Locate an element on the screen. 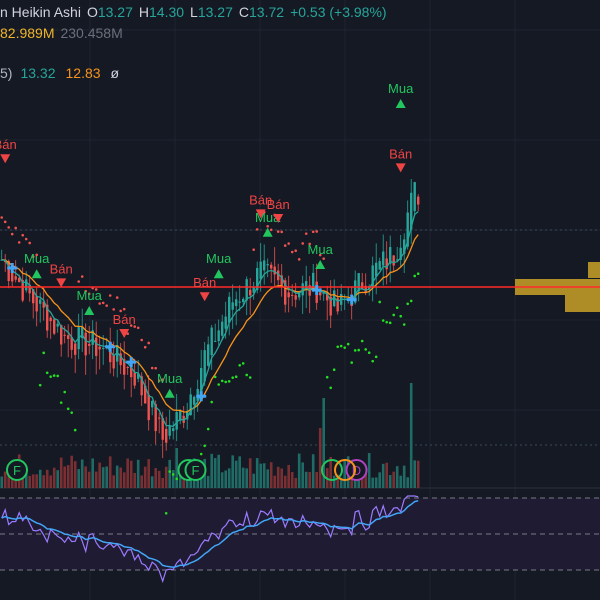 This screenshot has height=600, width=600. event-label: F is located at coordinates (196, 470).